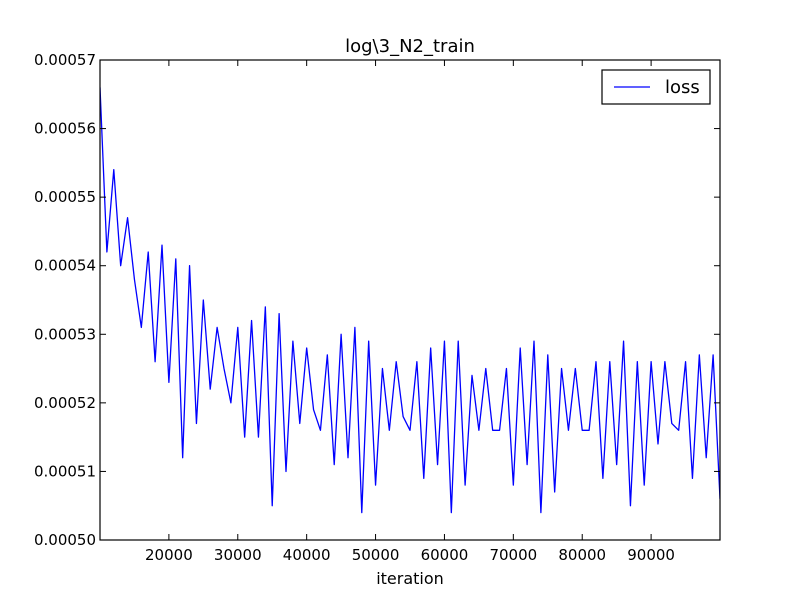 This screenshot has width=800, height=600. What do you see at coordinates (682, 87) in the screenshot?
I see `legend-label-loss: loss` at bounding box center [682, 87].